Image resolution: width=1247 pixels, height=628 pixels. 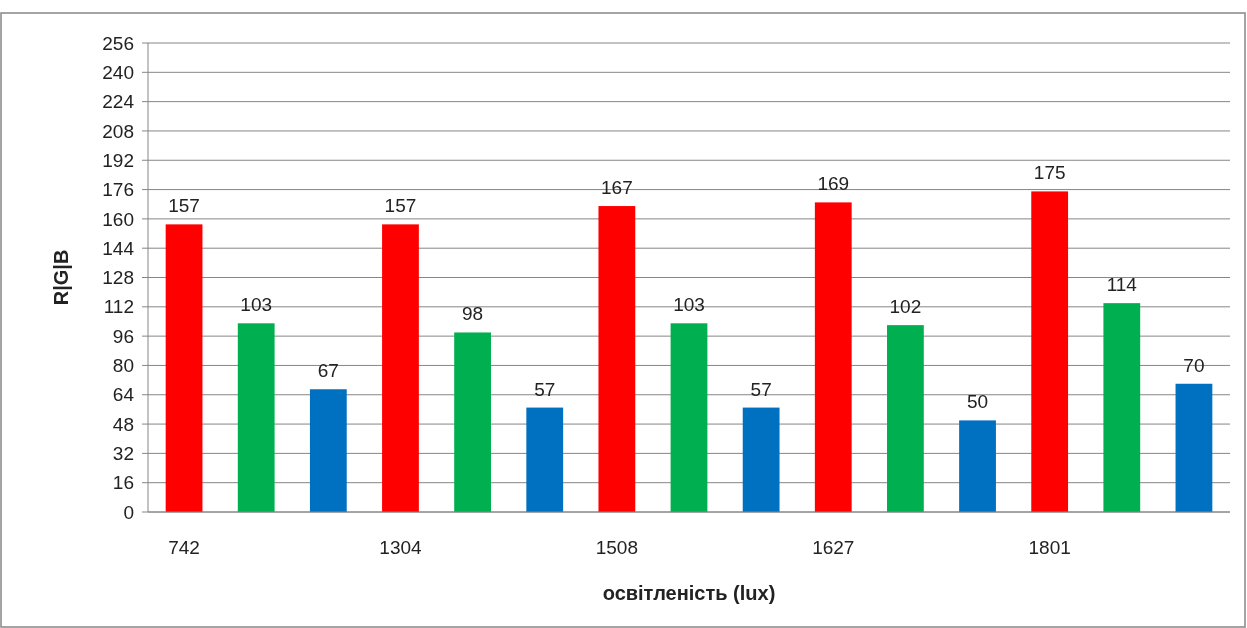 What do you see at coordinates (1049, 547) in the screenshot?
I see `x-tick-label: 1801` at bounding box center [1049, 547].